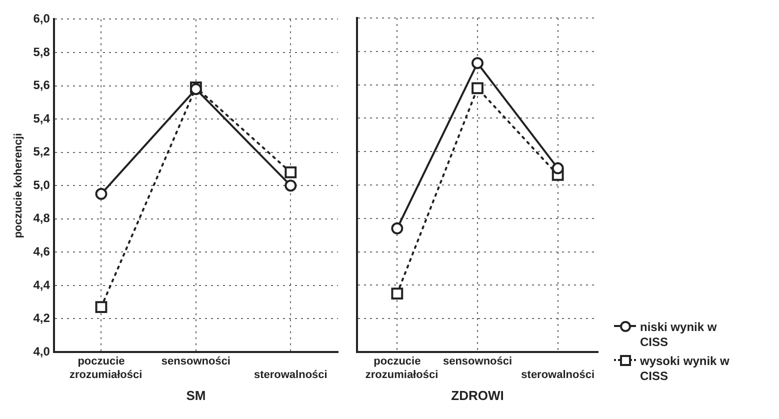 This screenshot has width=779, height=419. I want to click on y-tick-label: 5,6, so click(41, 85).